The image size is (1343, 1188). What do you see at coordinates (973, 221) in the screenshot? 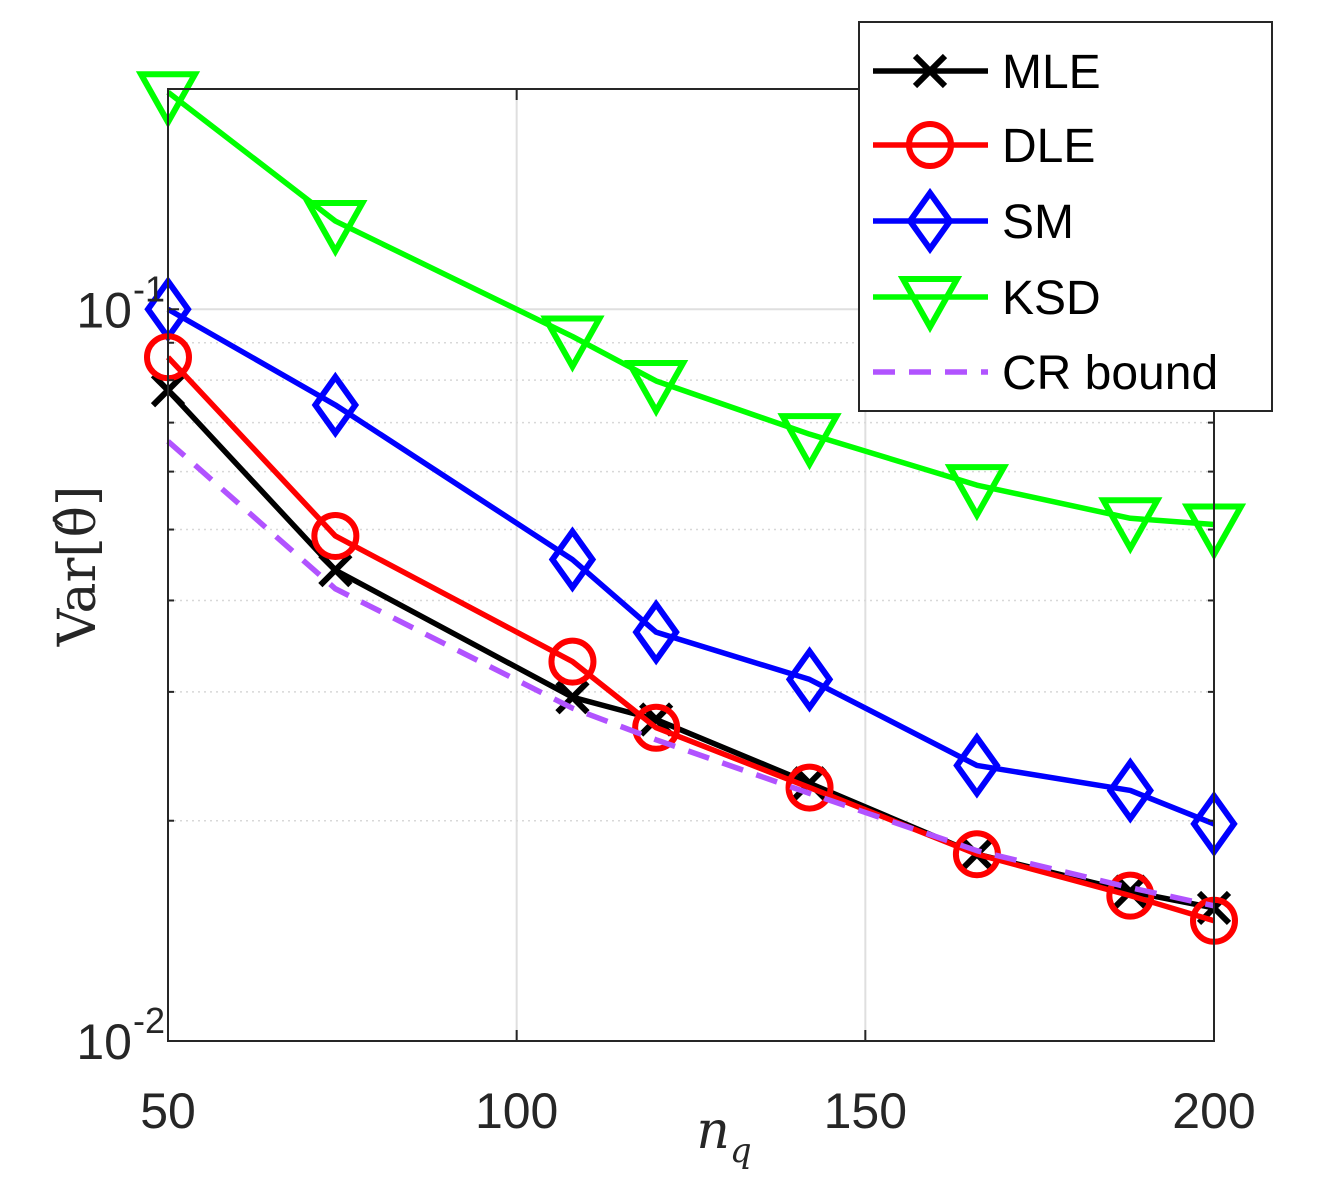
I see `legend-item-sm: SM` at bounding box center [973, 221].